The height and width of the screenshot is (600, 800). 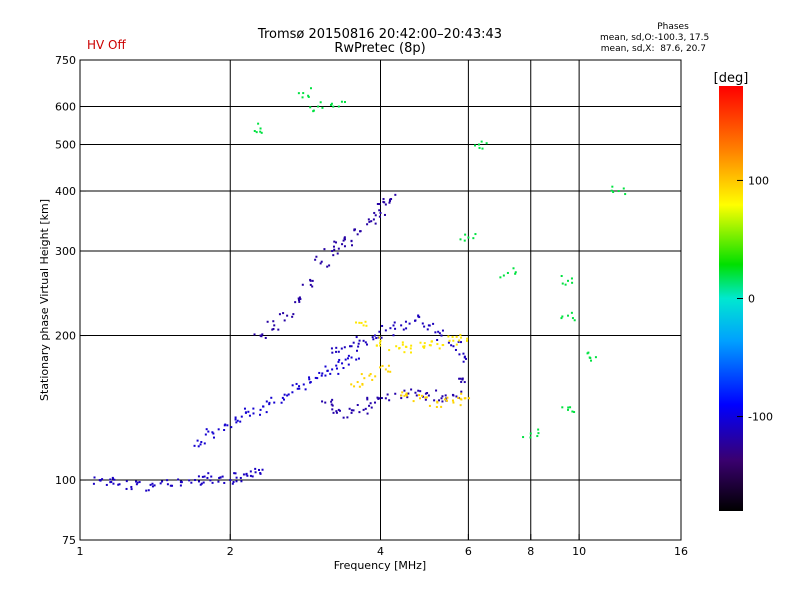 What do you see at coordinates (65, 107) in the screenshot?
I see `y-tick-label: 600` at bounding box center [65, 107].